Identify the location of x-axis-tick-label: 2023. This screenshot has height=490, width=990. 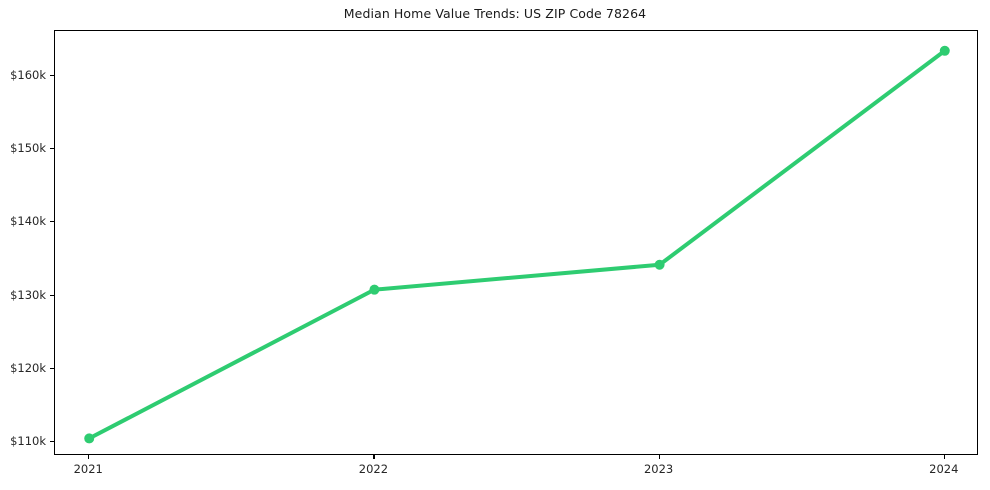
(658, 469).